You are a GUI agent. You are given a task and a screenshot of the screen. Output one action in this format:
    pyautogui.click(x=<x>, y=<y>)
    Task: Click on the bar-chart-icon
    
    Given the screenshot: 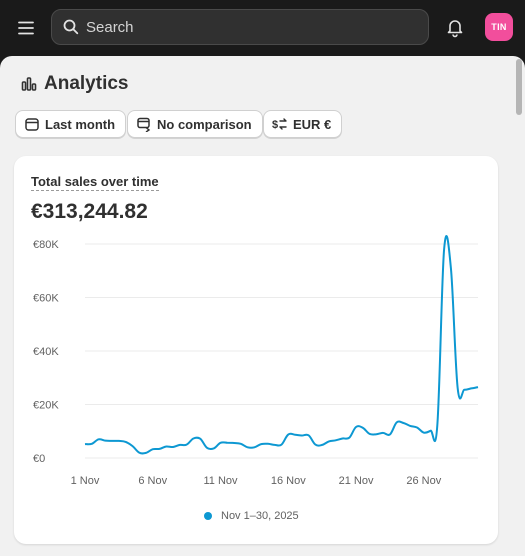 What is the action you would take?
    pyautogui.click(x=29, y=84)
    